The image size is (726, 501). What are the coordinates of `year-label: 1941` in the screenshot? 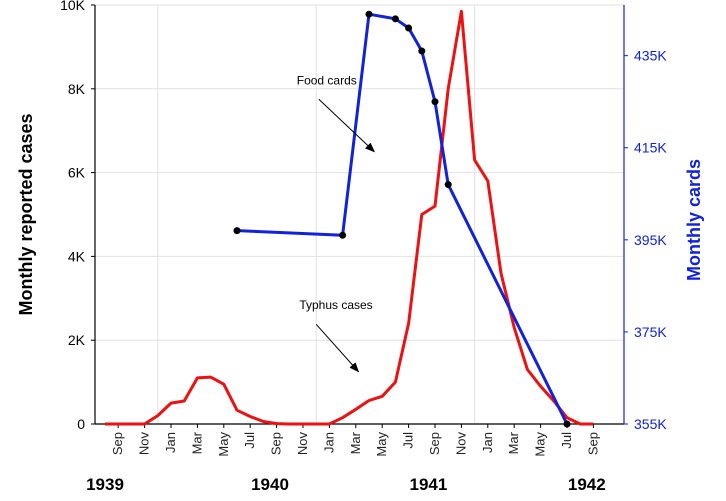 It's located at (428, 484).